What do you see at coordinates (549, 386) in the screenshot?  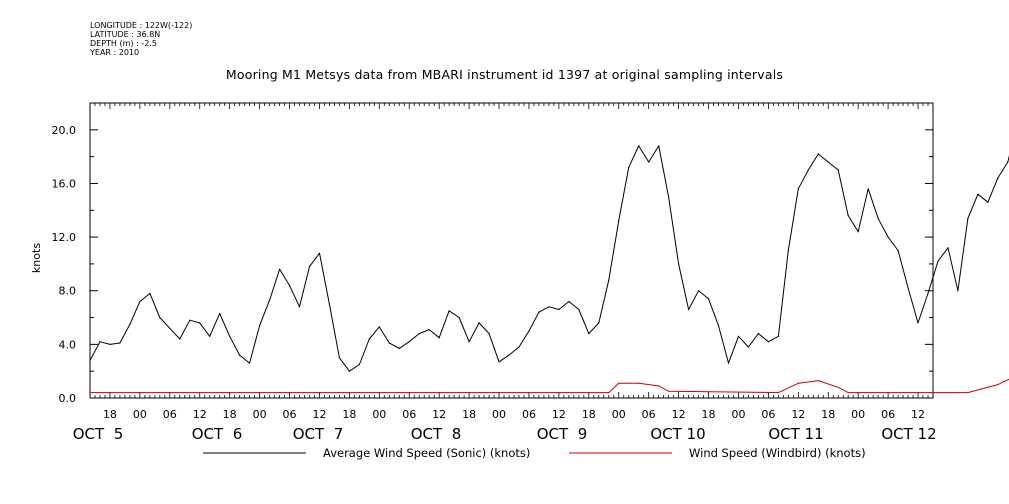 I see `series-windbird-line` at bounding box center [549, 386].